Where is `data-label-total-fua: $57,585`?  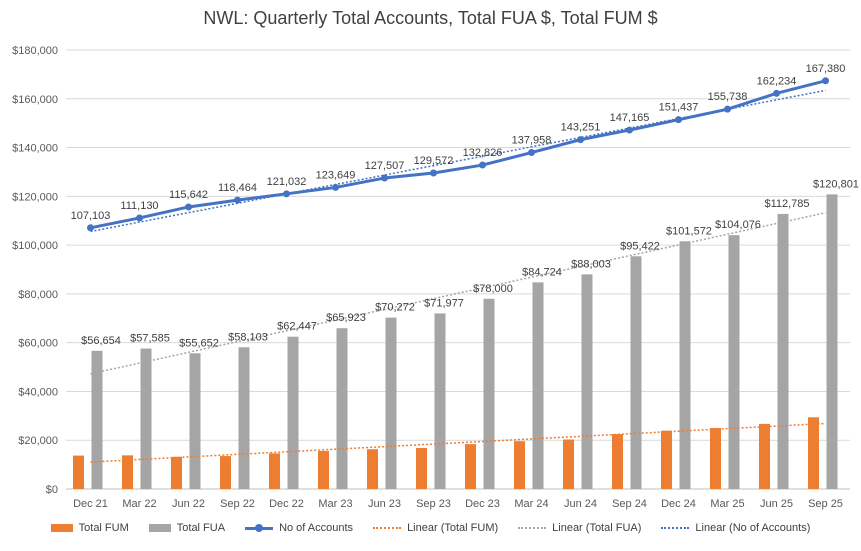 data-label-total-fua: $57,585 is located at coordinates (150, 339).